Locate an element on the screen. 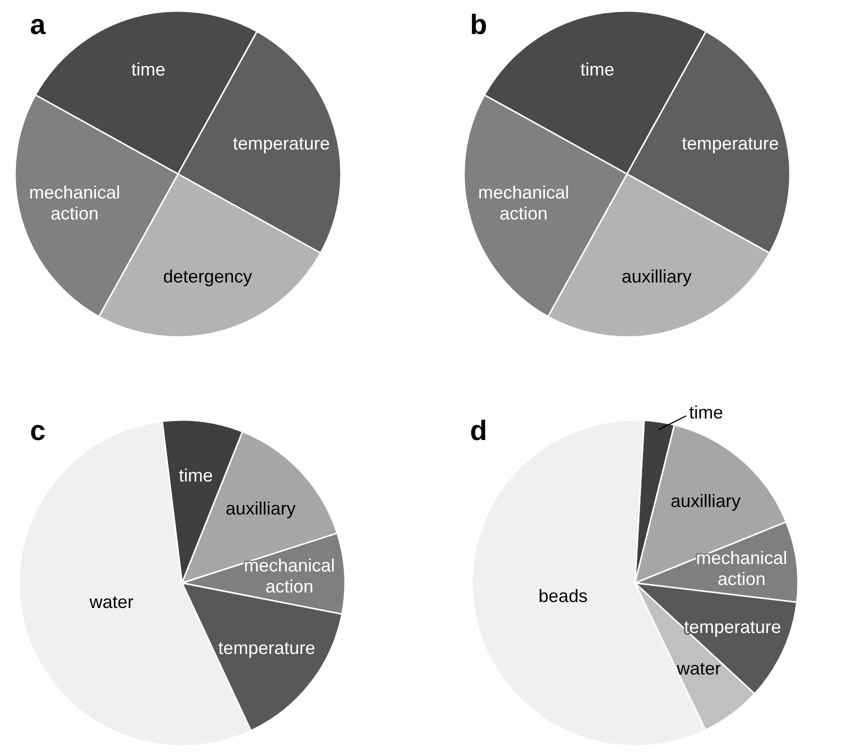  chart-title: b is located at coordinates (479, 24).